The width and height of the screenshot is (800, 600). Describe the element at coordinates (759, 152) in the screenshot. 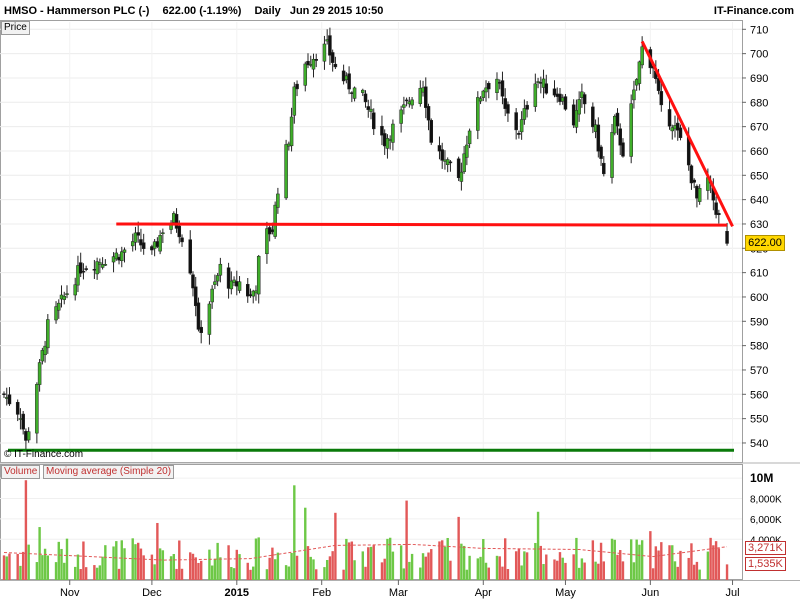

I see `price-tick-label: 660` at that location.